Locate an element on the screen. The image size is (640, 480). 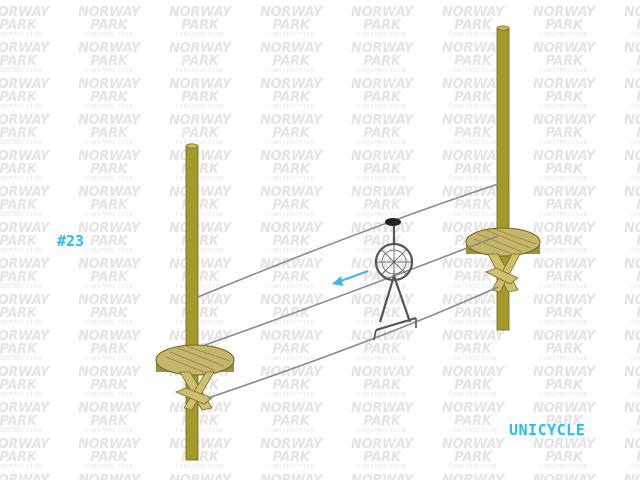
direction-arrow is located at coordinates (350, 278).